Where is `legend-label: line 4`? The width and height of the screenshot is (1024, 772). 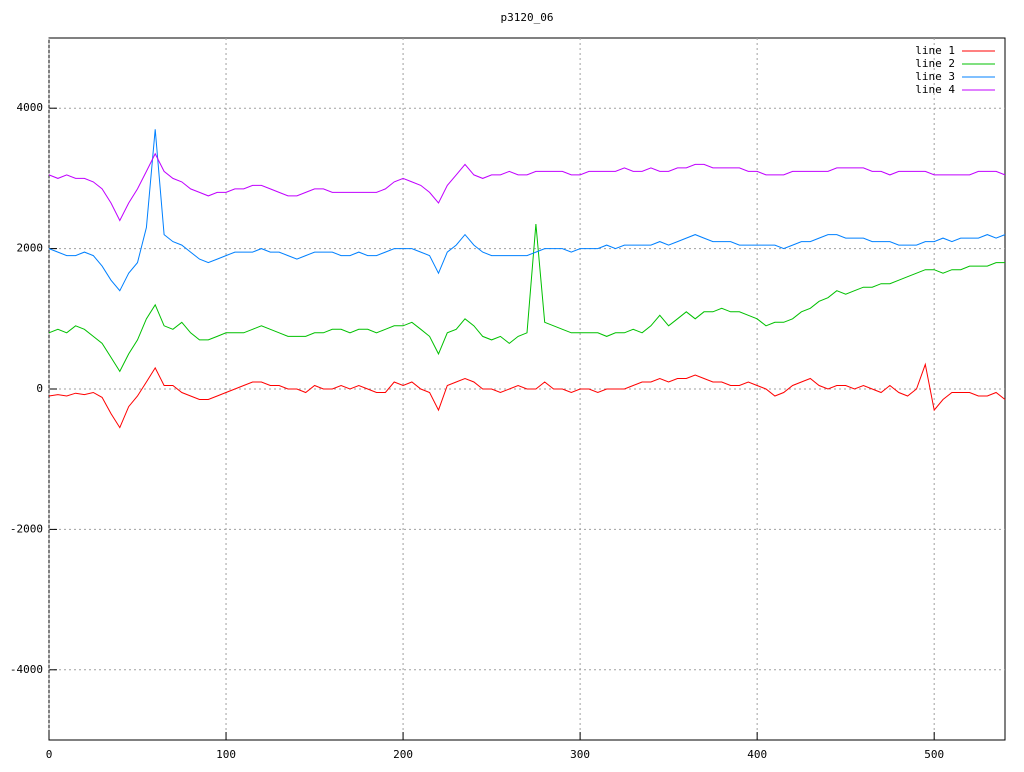
legend-label: line 4 is located at coordinates (935, 89).